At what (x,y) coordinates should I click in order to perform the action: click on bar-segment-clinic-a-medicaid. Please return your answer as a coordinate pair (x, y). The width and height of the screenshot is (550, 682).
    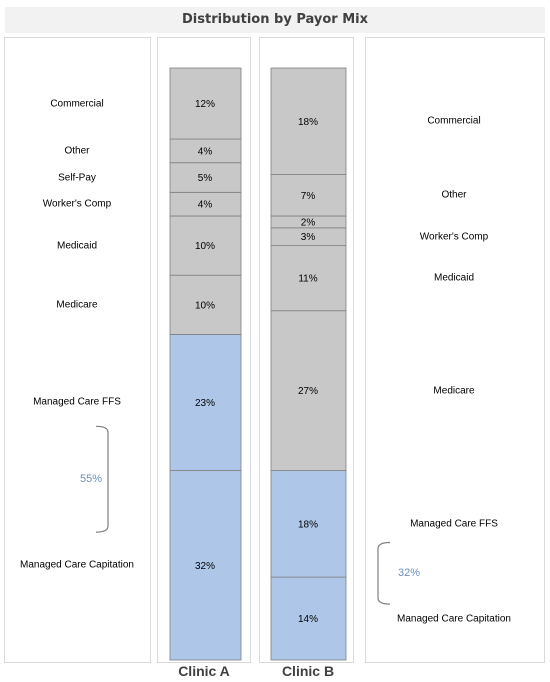
    Looking at the image, I should click on (205, 245).